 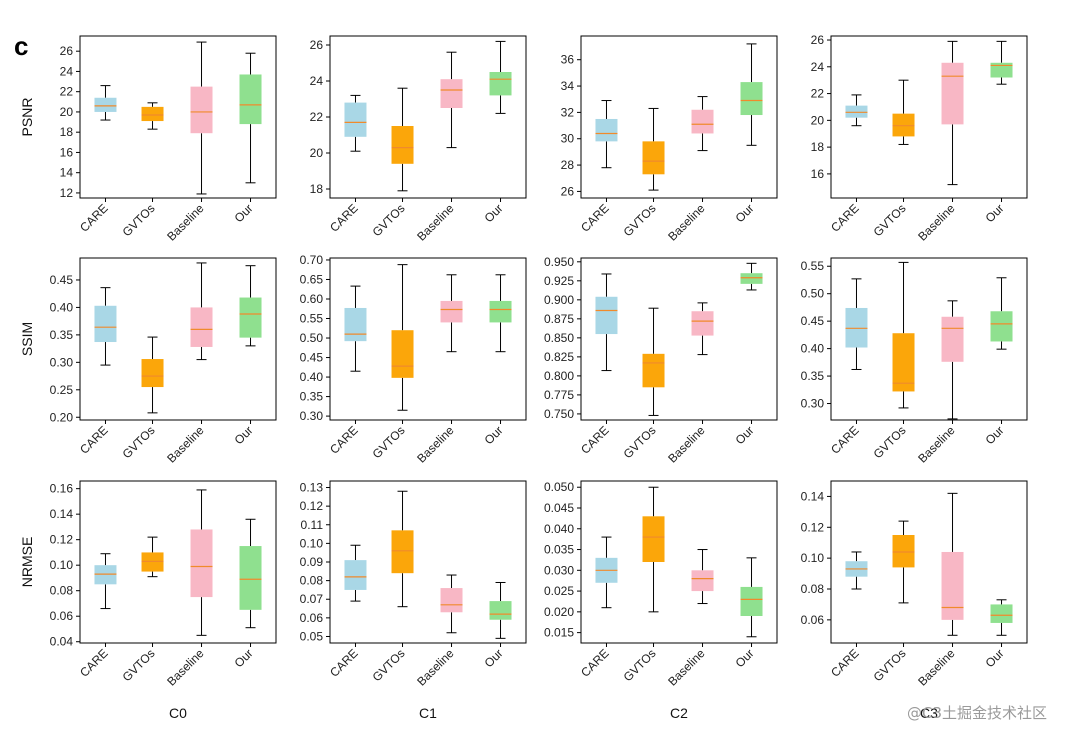 I want to click on xtick-label-nrmse-c3-care: CARE, so click(x=844, y=662).